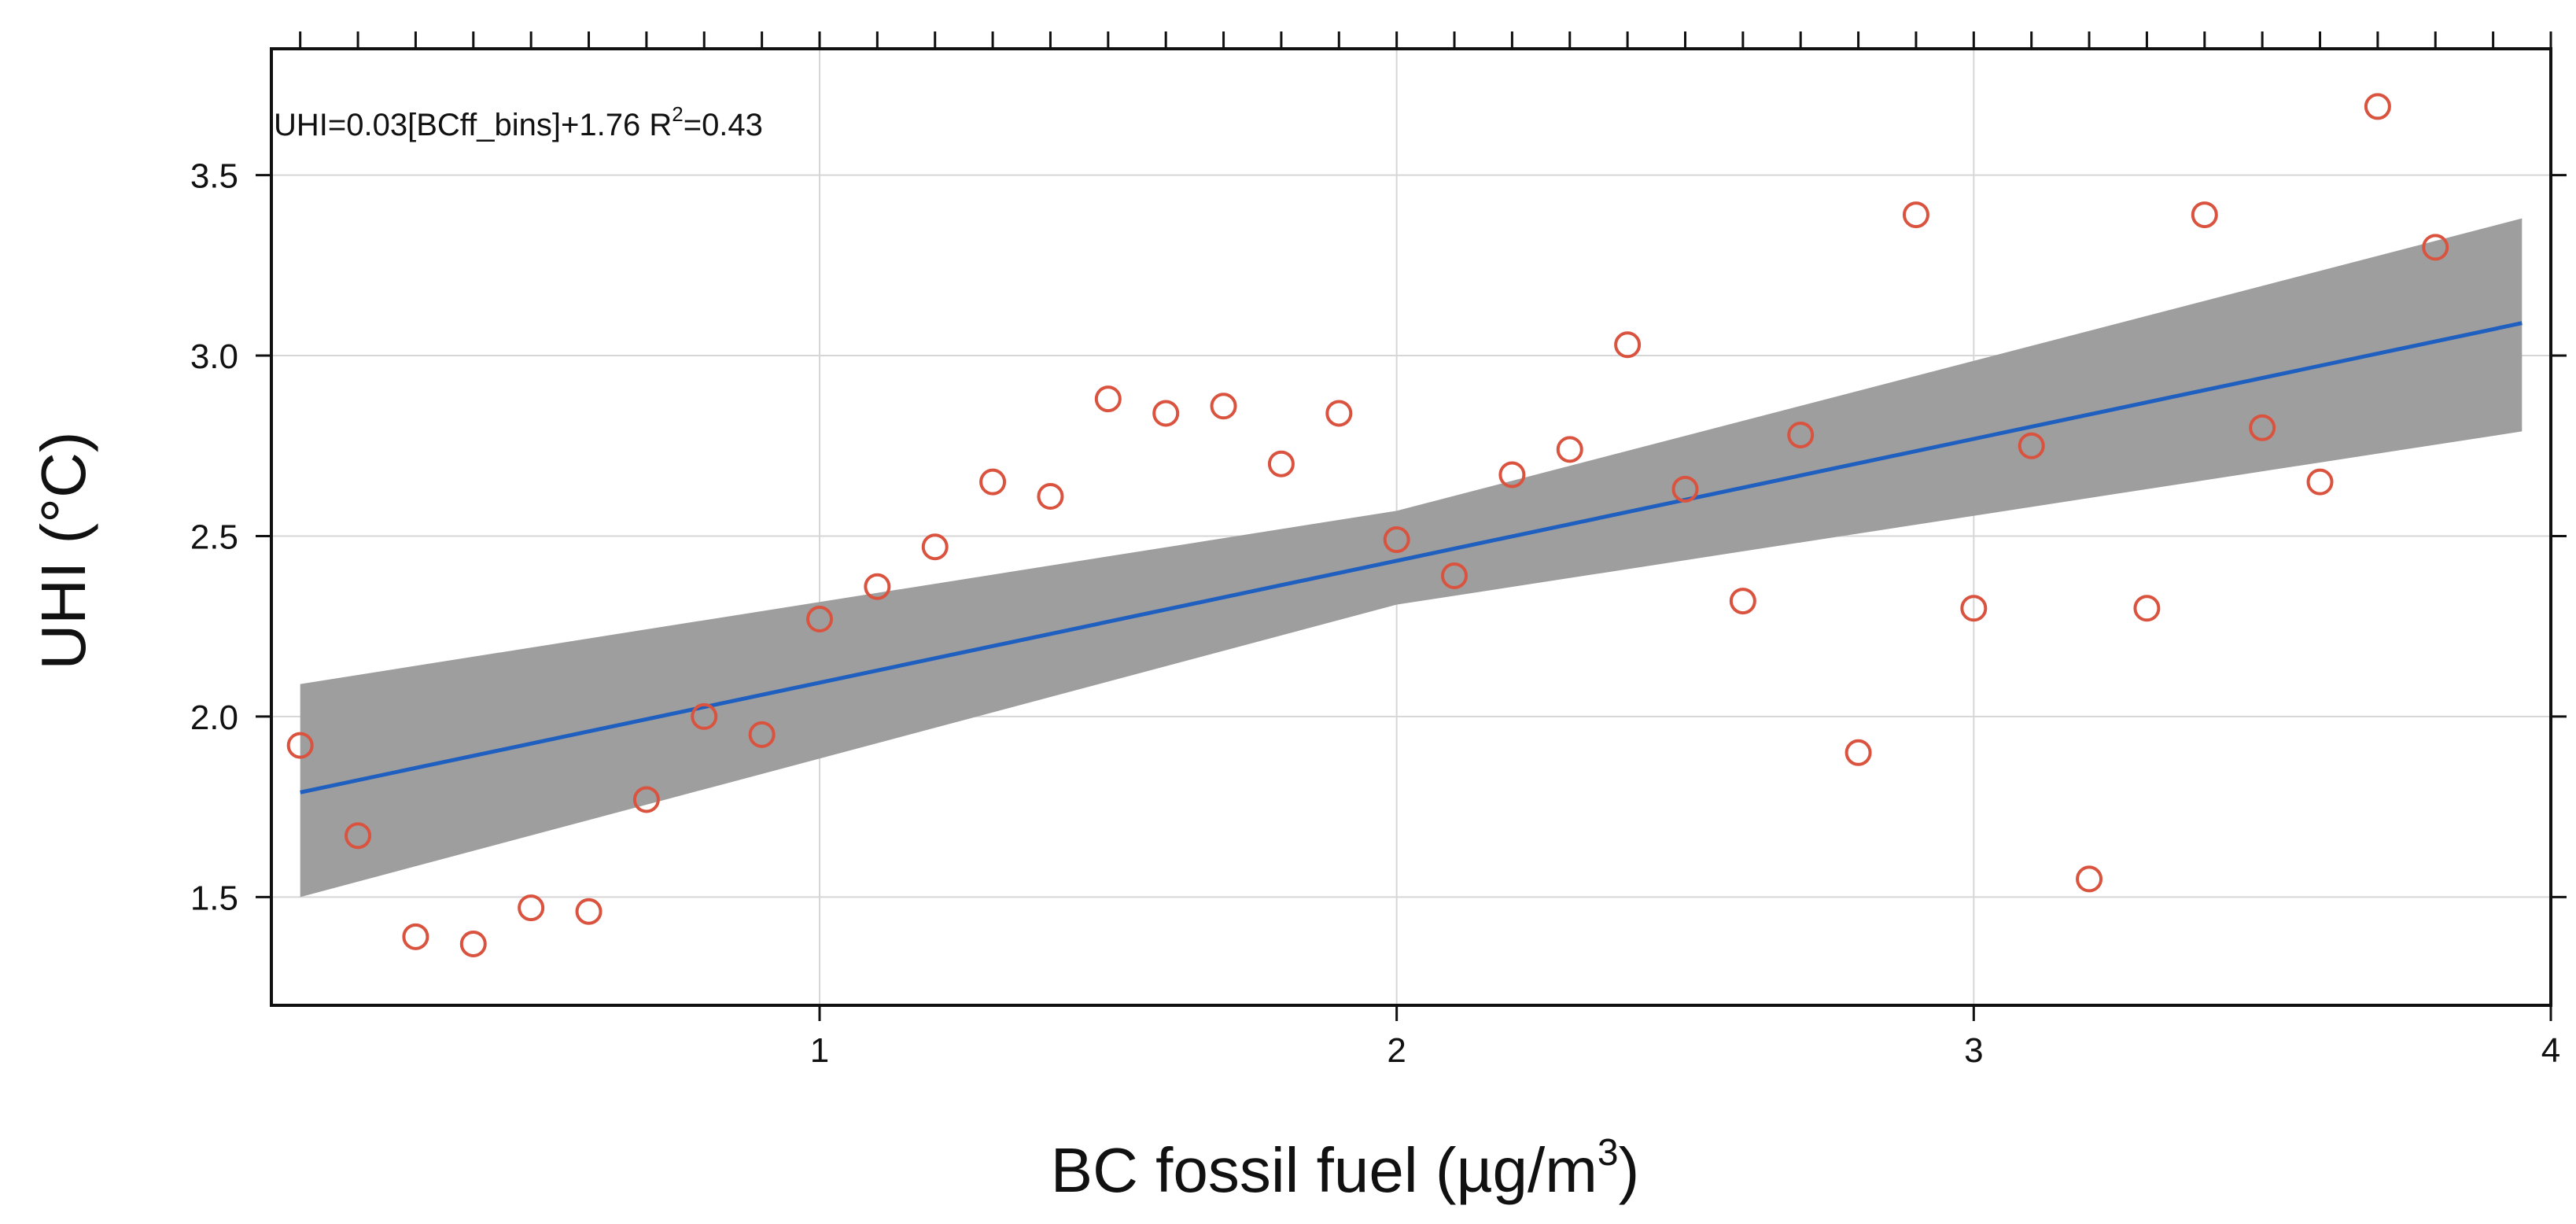 This screenshot has height=1224, width=2576. Describe the element at coordinates (1396, 1050) in the screenshot. I see `x-tick-label-1: 2` at that location.